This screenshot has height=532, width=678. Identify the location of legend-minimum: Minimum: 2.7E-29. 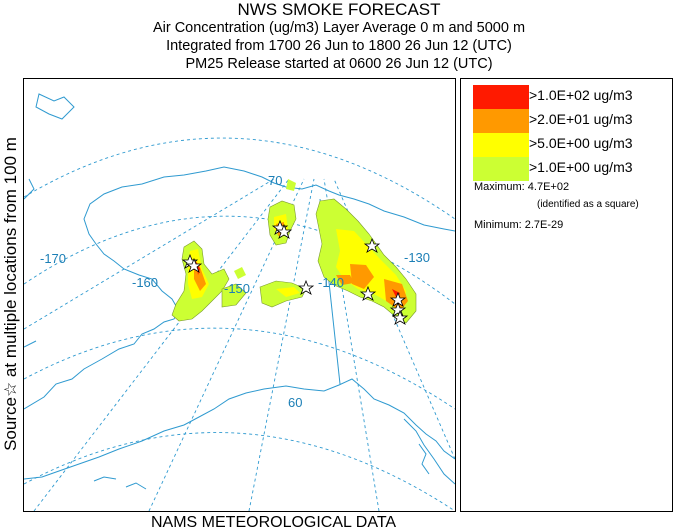
(519, 225).